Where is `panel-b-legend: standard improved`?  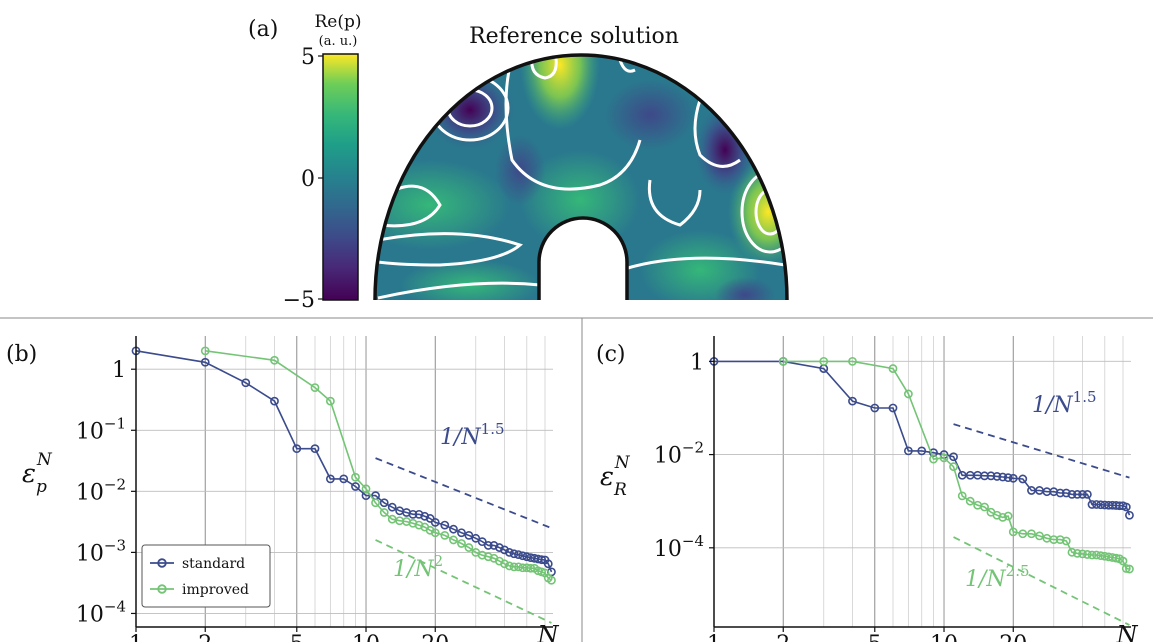
panel-b-legend: standard improved is located at coordinates (206, 576).